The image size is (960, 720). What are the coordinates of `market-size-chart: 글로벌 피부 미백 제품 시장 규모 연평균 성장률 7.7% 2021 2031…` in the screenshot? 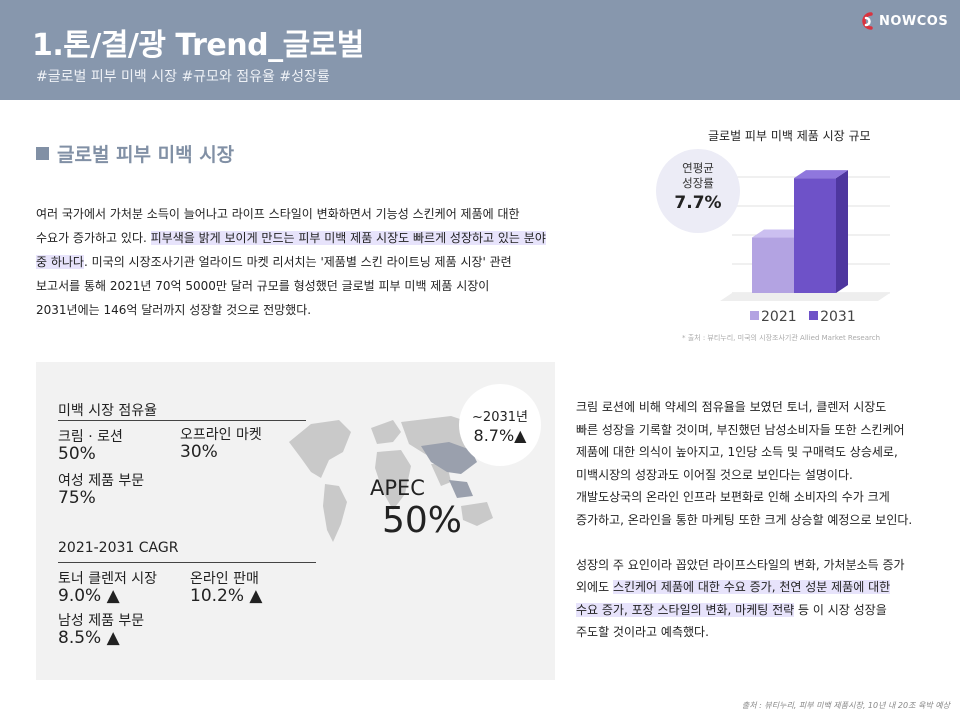 It's located at (790, 235).